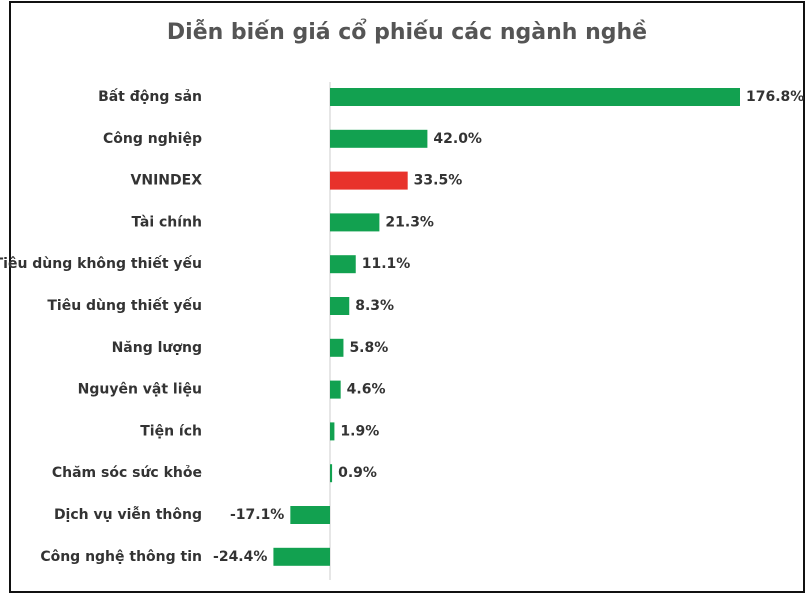 Image resolution: width=810 pixels, height=600 pixels. I want to click on y-tick-label: Tiêu dùng không thiết yếu, so click(101, 263).